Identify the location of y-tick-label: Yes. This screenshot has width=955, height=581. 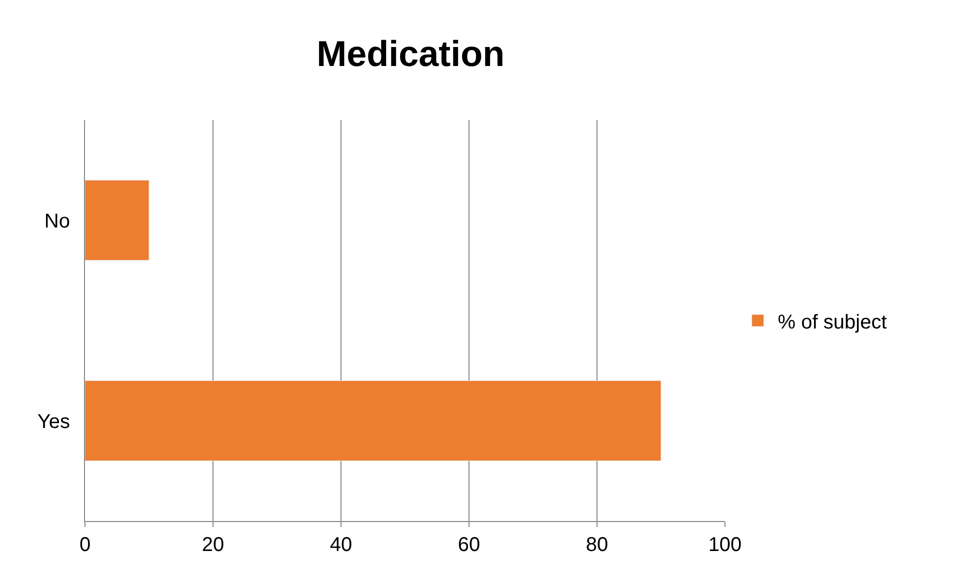
(53, 421).